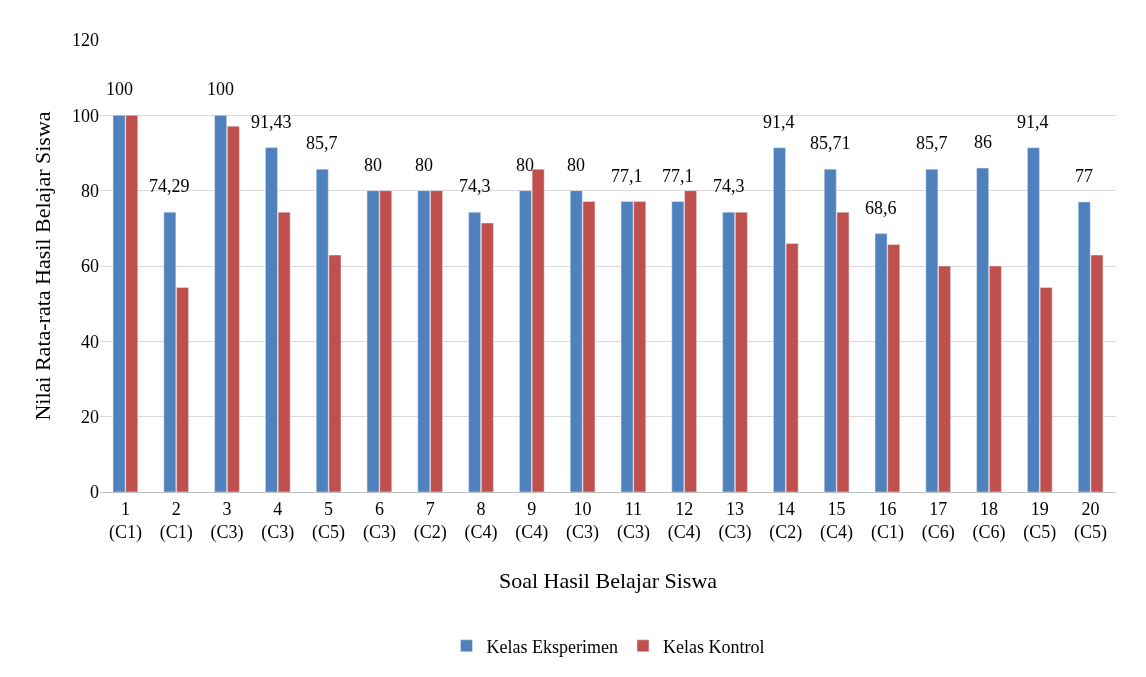  Describe the element at coordinates (271, 122) in the screenshot. I see `data-label: 91,43` at that location.